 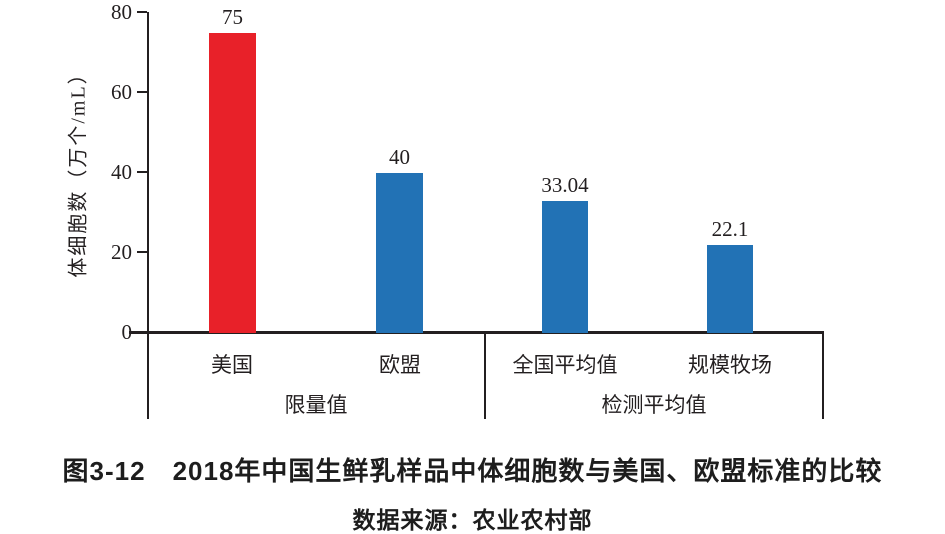 What do you see at coordinates (476, 332) in the screenshot?
I see `x-axis-line` at bounding box center [476, 332].